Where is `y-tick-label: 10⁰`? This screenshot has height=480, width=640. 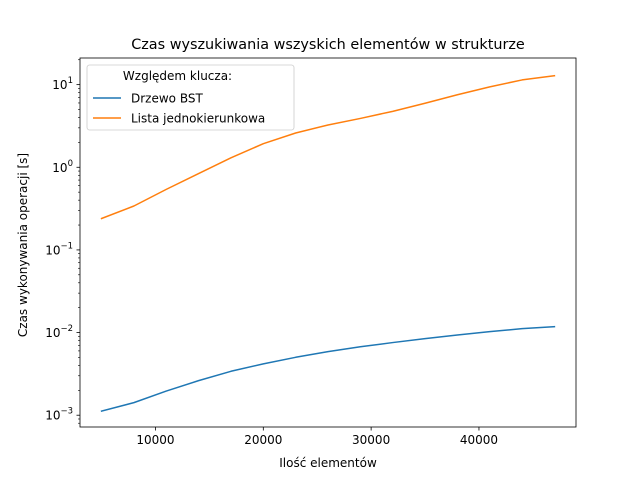 y-tick-label: 10⁰ is located at coordinates (62, 167).